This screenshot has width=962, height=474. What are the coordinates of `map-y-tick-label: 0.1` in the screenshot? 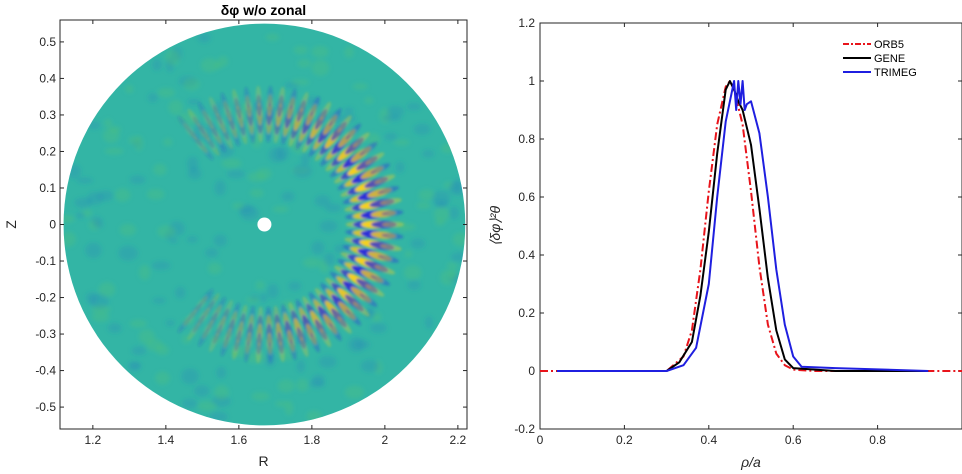 It's located at (47, 188).